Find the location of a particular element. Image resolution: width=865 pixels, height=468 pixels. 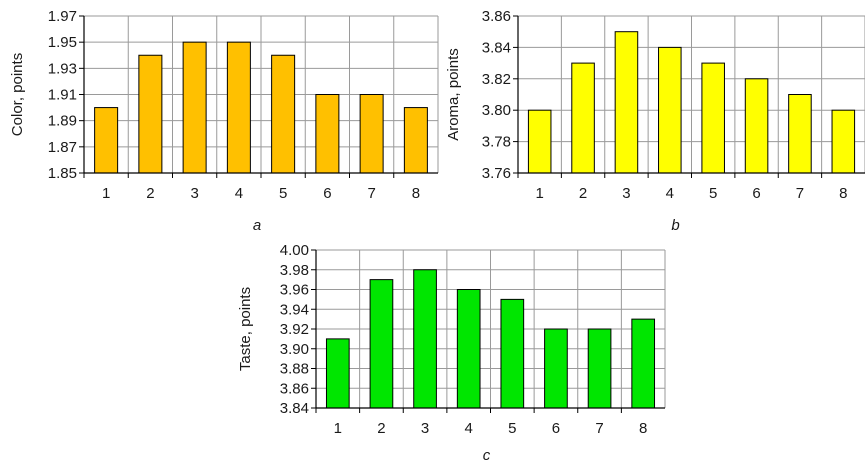

y-tick-label: 3.90 is located at coordinates (294, 349).